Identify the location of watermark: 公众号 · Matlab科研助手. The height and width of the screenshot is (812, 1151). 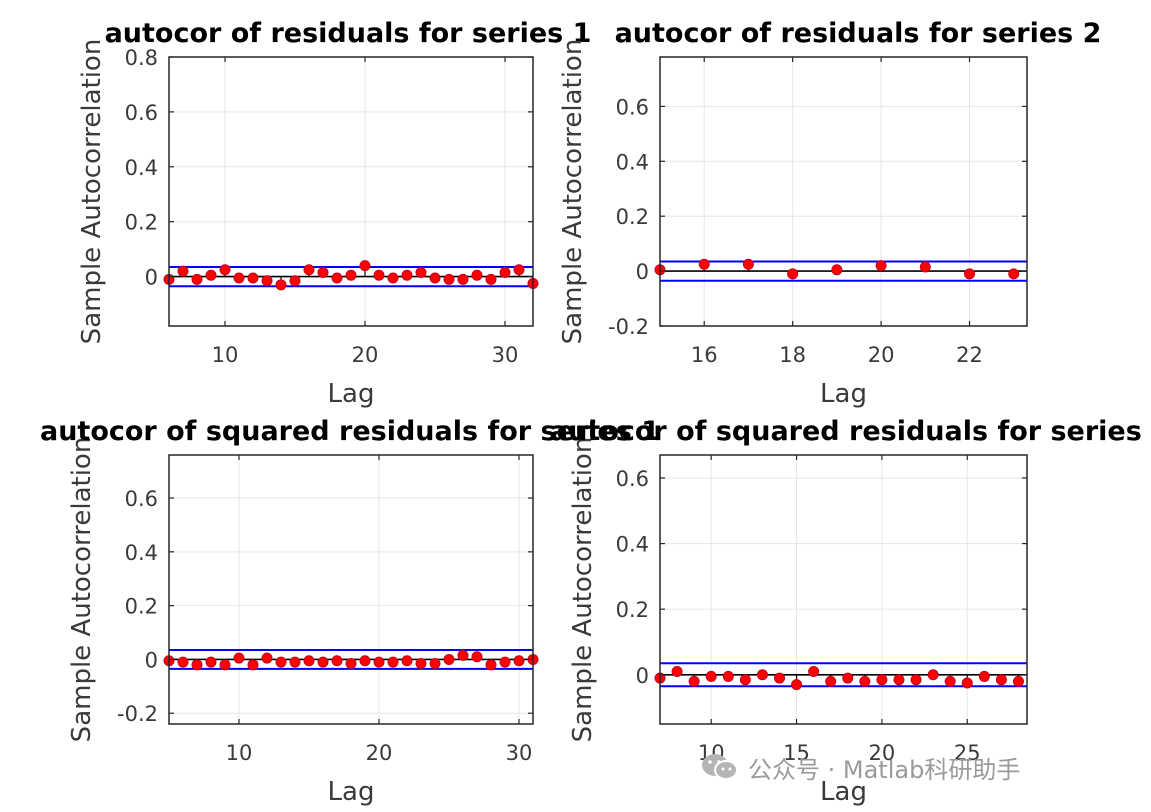
(860, 767).